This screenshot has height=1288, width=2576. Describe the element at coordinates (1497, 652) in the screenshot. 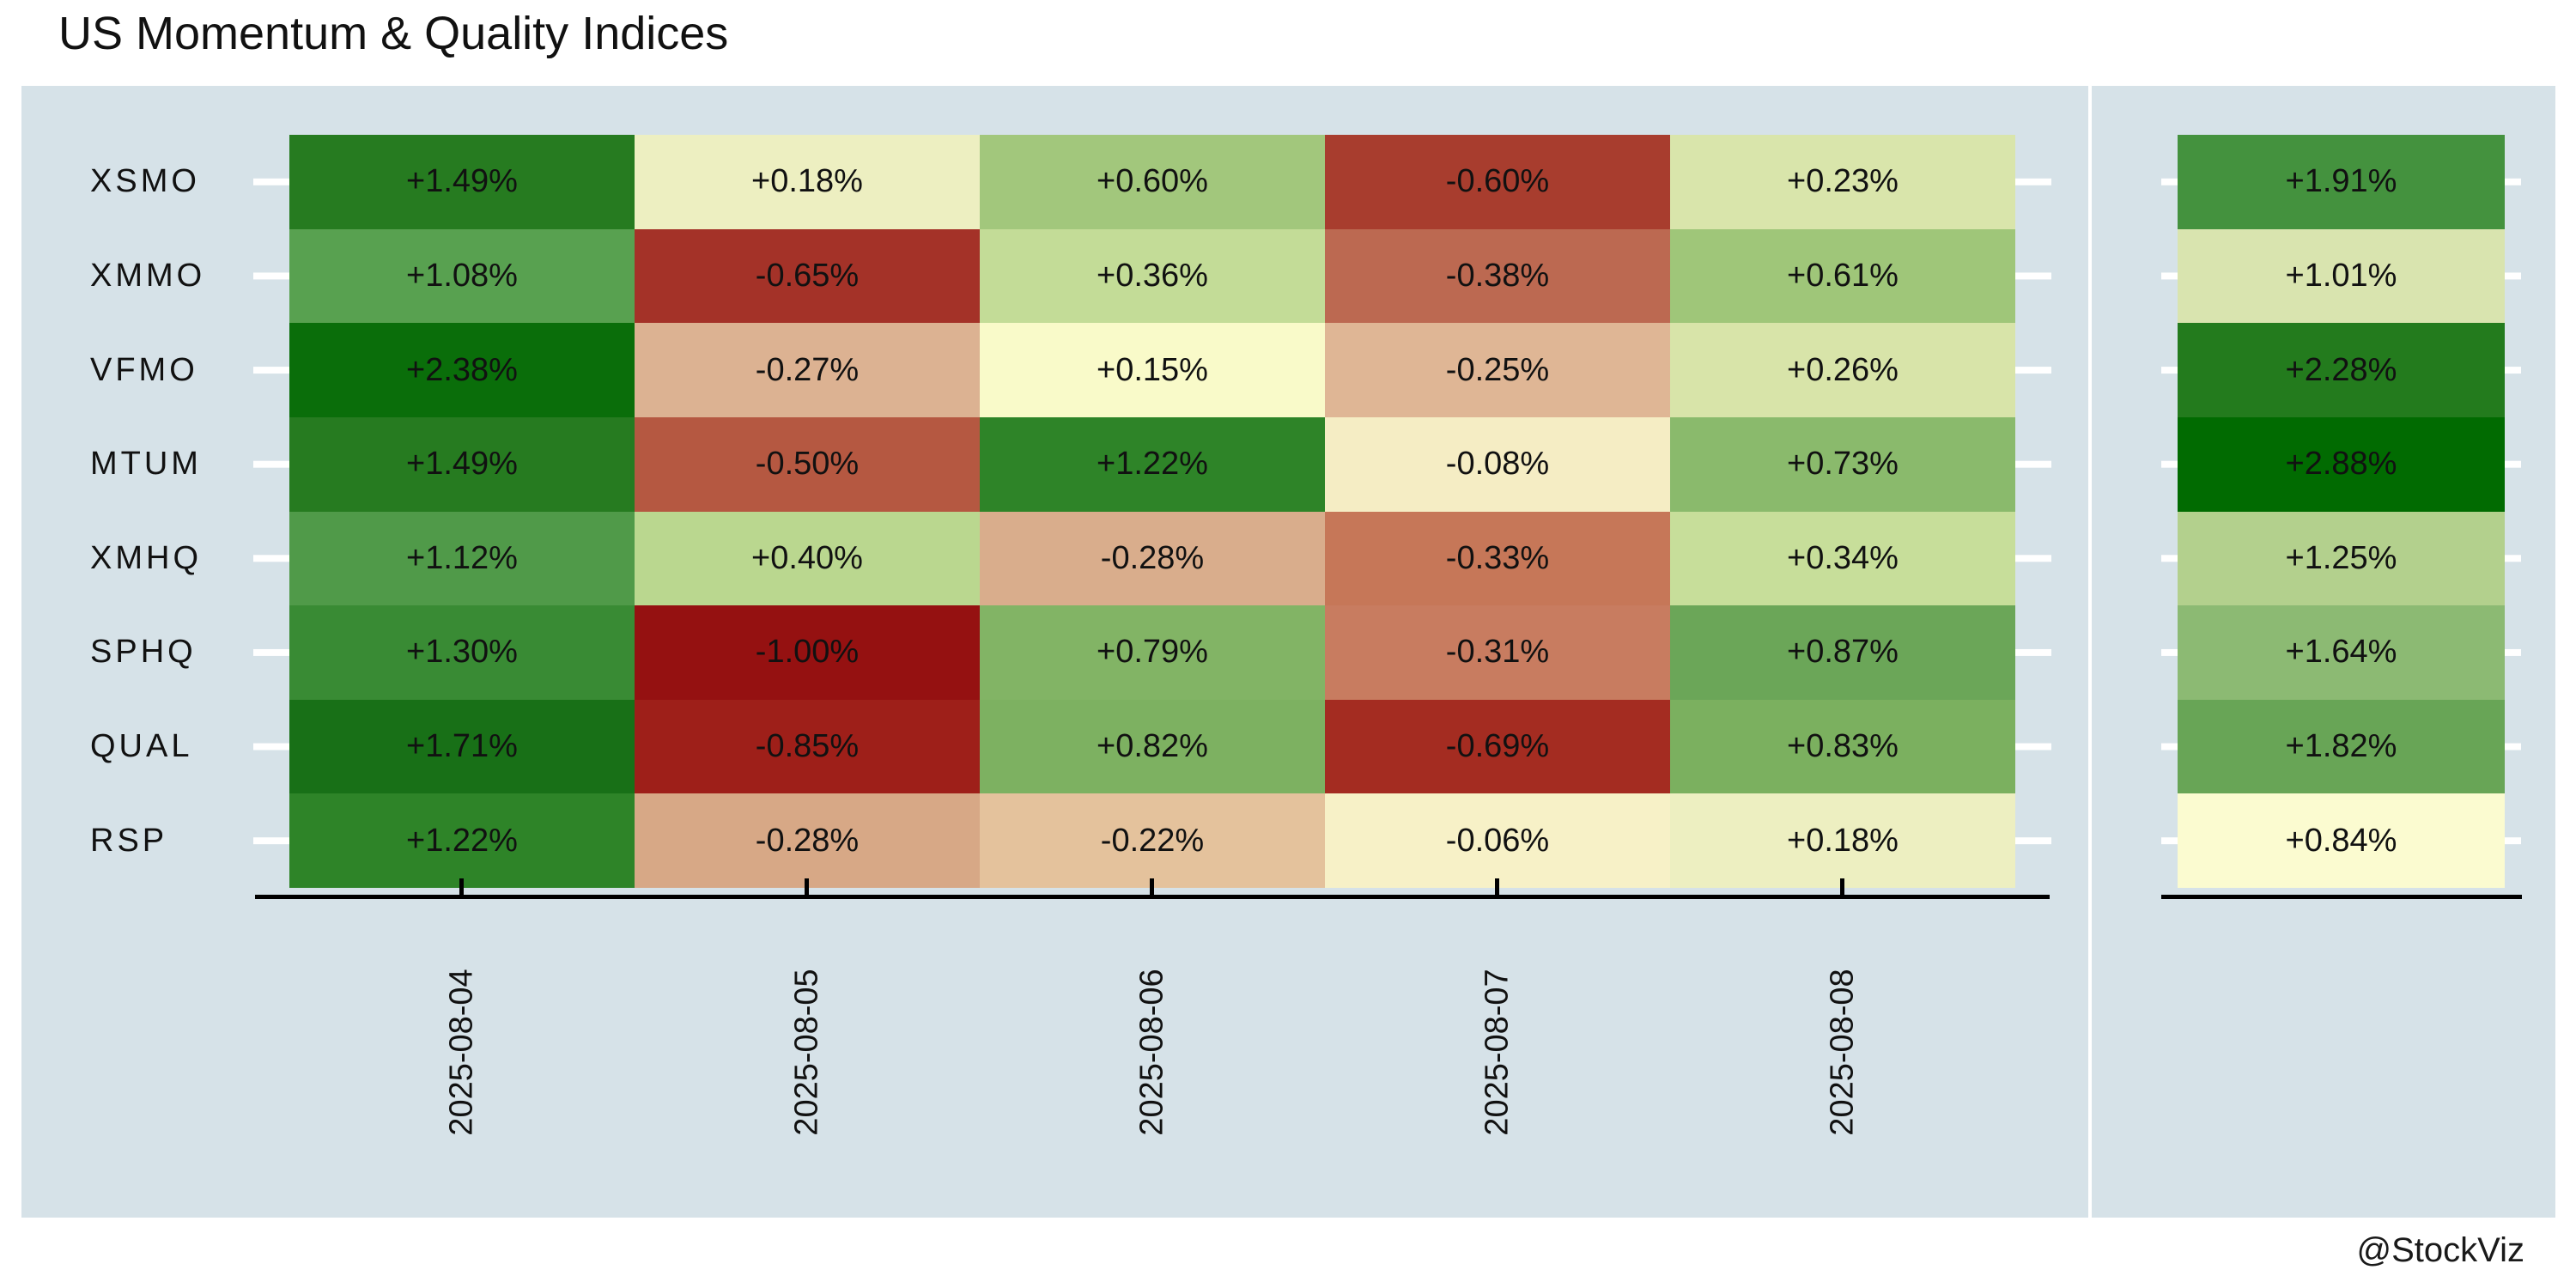

I see `heatmap-cell: -0.31%` at that location.